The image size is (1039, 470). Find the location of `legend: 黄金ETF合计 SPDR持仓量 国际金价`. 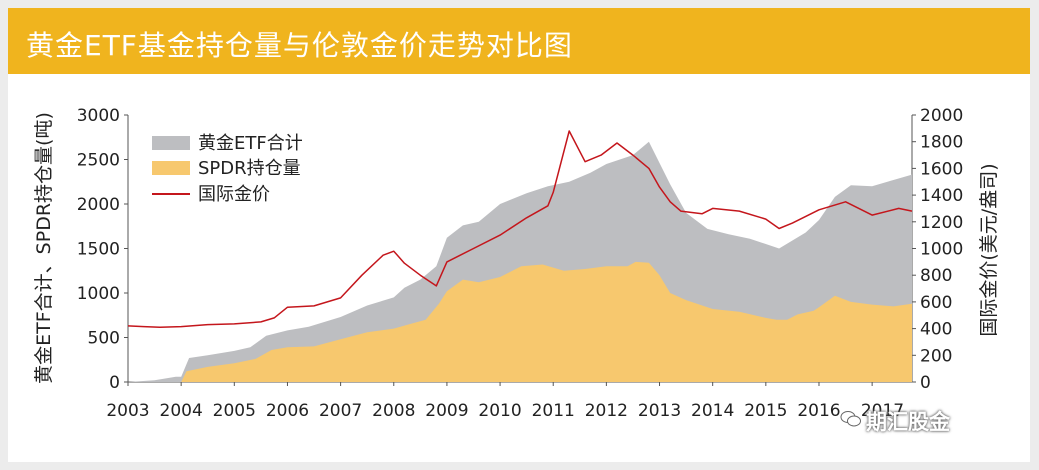

legend: 黄金ETF合计 SPDR持仓量 国际金价 is located at coordinates (227, 169).